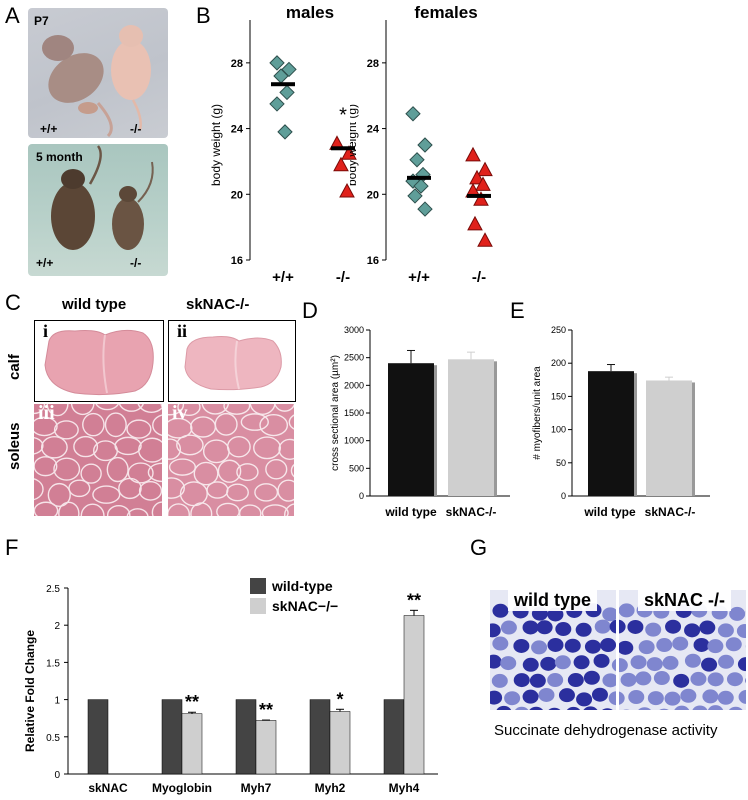 Image resolution: width=748 pixels, height=800 pixels. I want to click on y-tick-label: 24, so click(237, 130).